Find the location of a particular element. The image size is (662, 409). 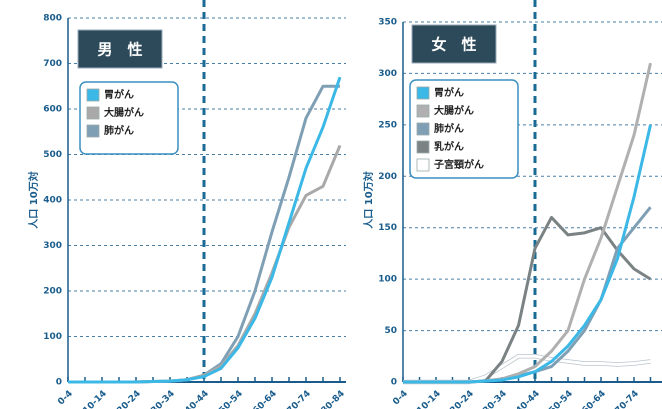

x-tick-label: 80-84 is located at coordinates (332, 399).